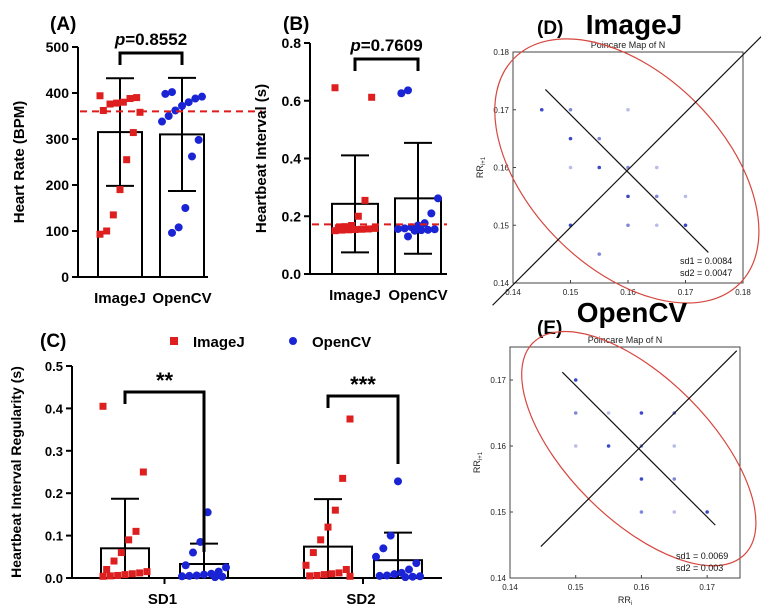 The image size is (761, 614). I want to click on y-tick-label: 0.2, so click(54, 493).